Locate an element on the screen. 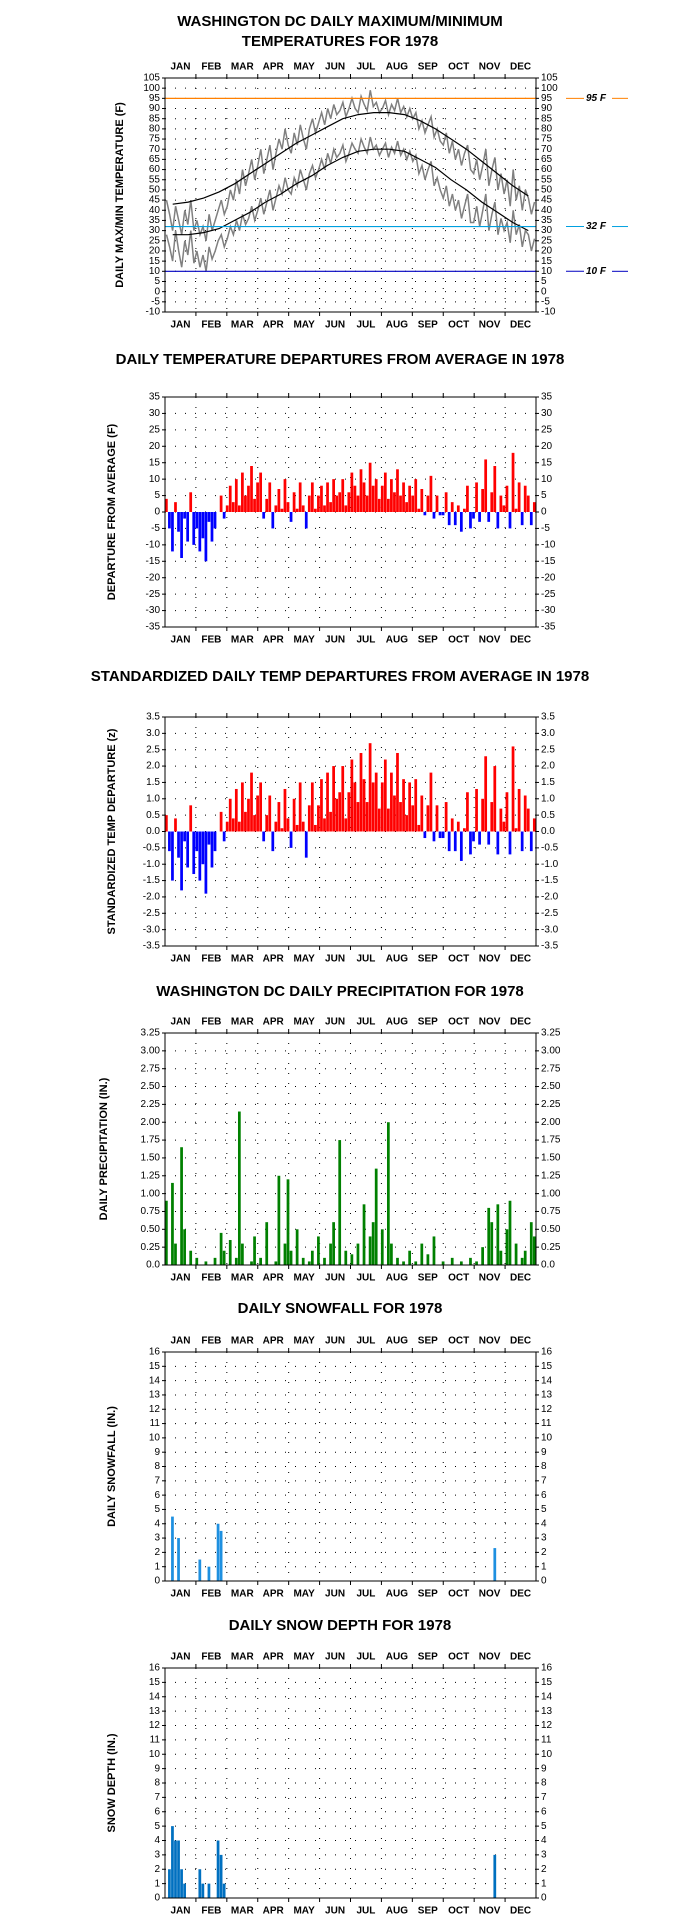 This screenshot has height=1916, width=674. y-tick-label-right: 1.0 is located at coordinates (548, 798).